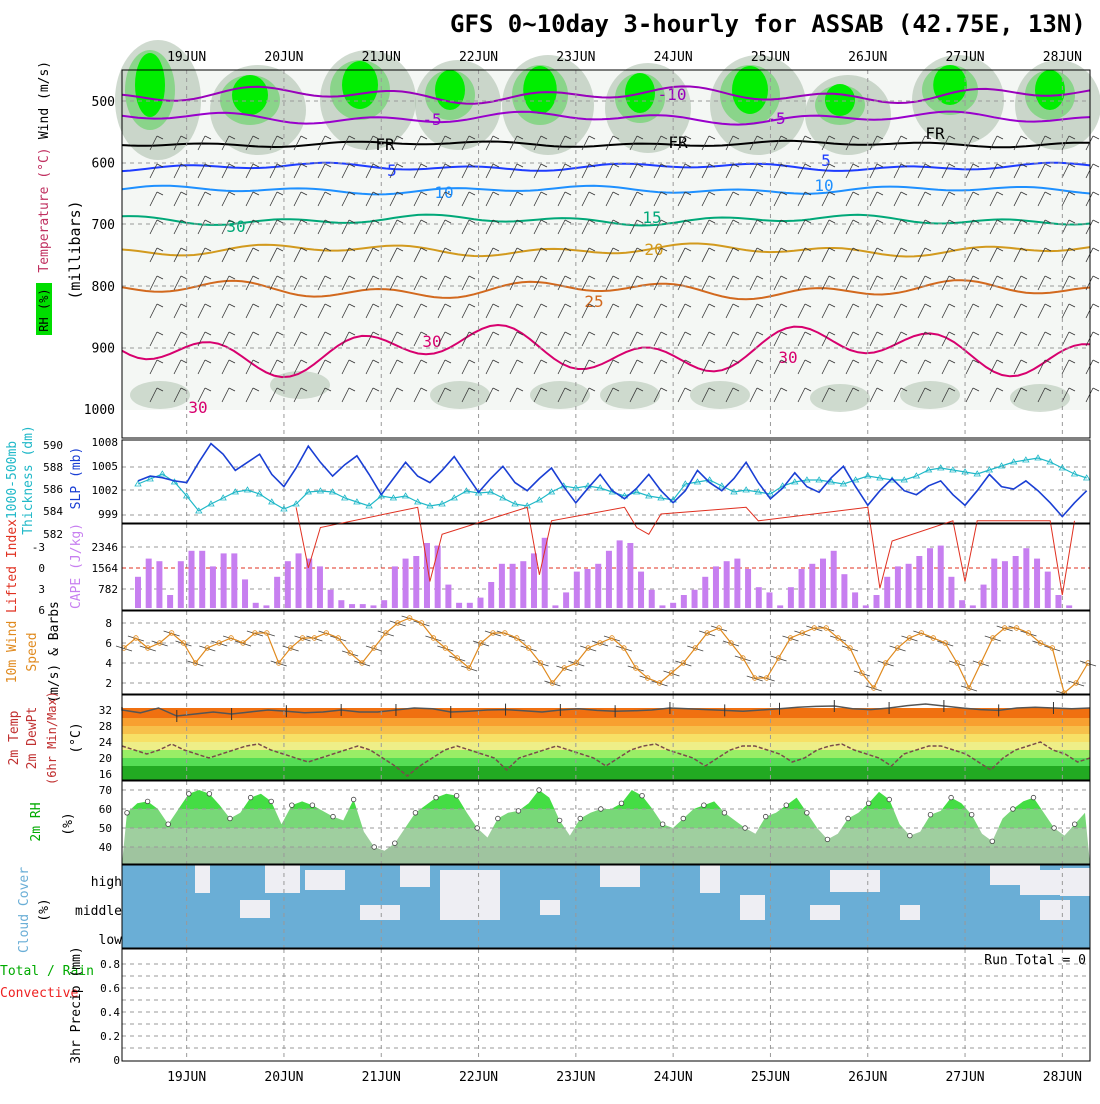 Image resolution: width=1100 pixels, height=1104 pixels. What do you see at coordinates (381, 57) in the screenshot?
I see `date-tick-top: 21JUN` at bounding box center [381, 57].